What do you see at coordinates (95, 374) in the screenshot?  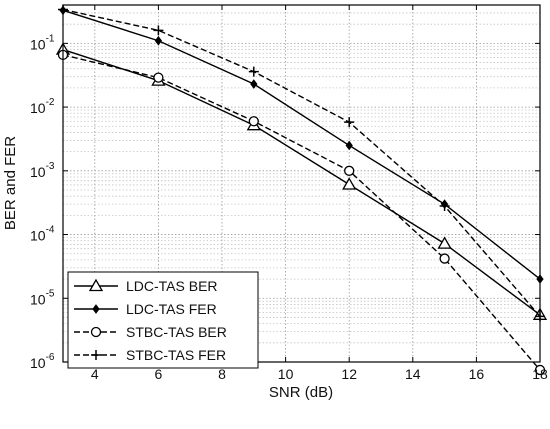 I see `x-tick-label: 4` at bounding box center [95, 374].